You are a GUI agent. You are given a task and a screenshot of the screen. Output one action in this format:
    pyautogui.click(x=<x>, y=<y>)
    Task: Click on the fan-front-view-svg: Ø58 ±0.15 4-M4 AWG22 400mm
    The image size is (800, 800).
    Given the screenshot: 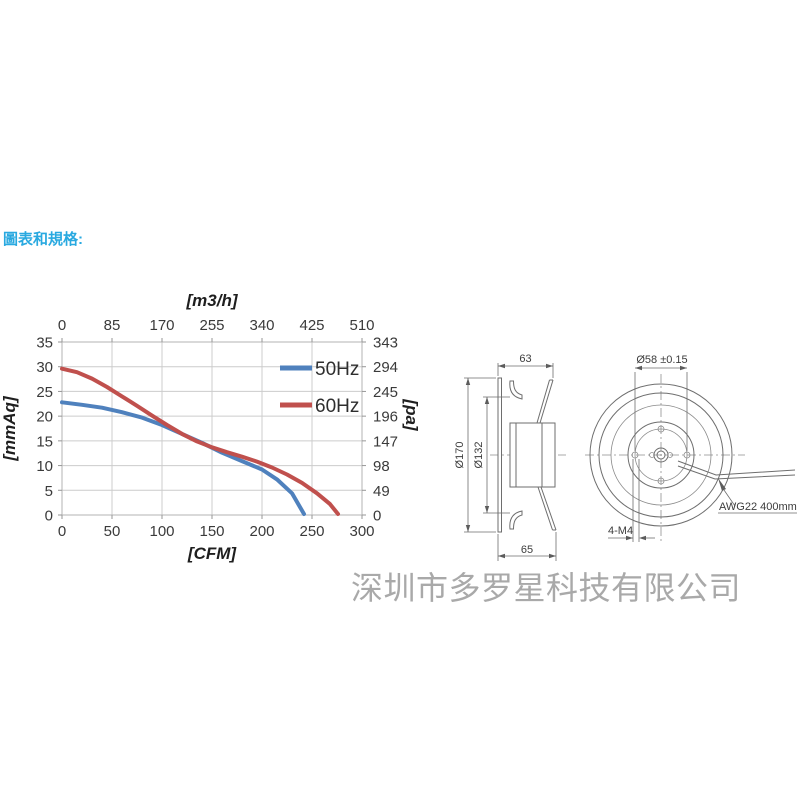 What is the action you would take?
    pyautogui.click(x=691, y=448)
    